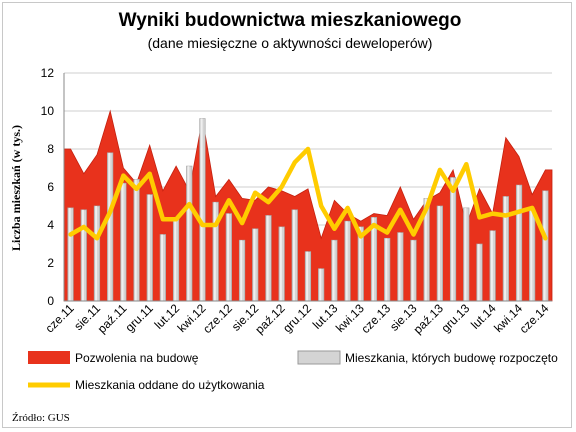 This screenshot has height=432, width=576. Describe the element at coordinates (217, 318) in the screenshot. I see `x-tick-label: cze.12` at that location.